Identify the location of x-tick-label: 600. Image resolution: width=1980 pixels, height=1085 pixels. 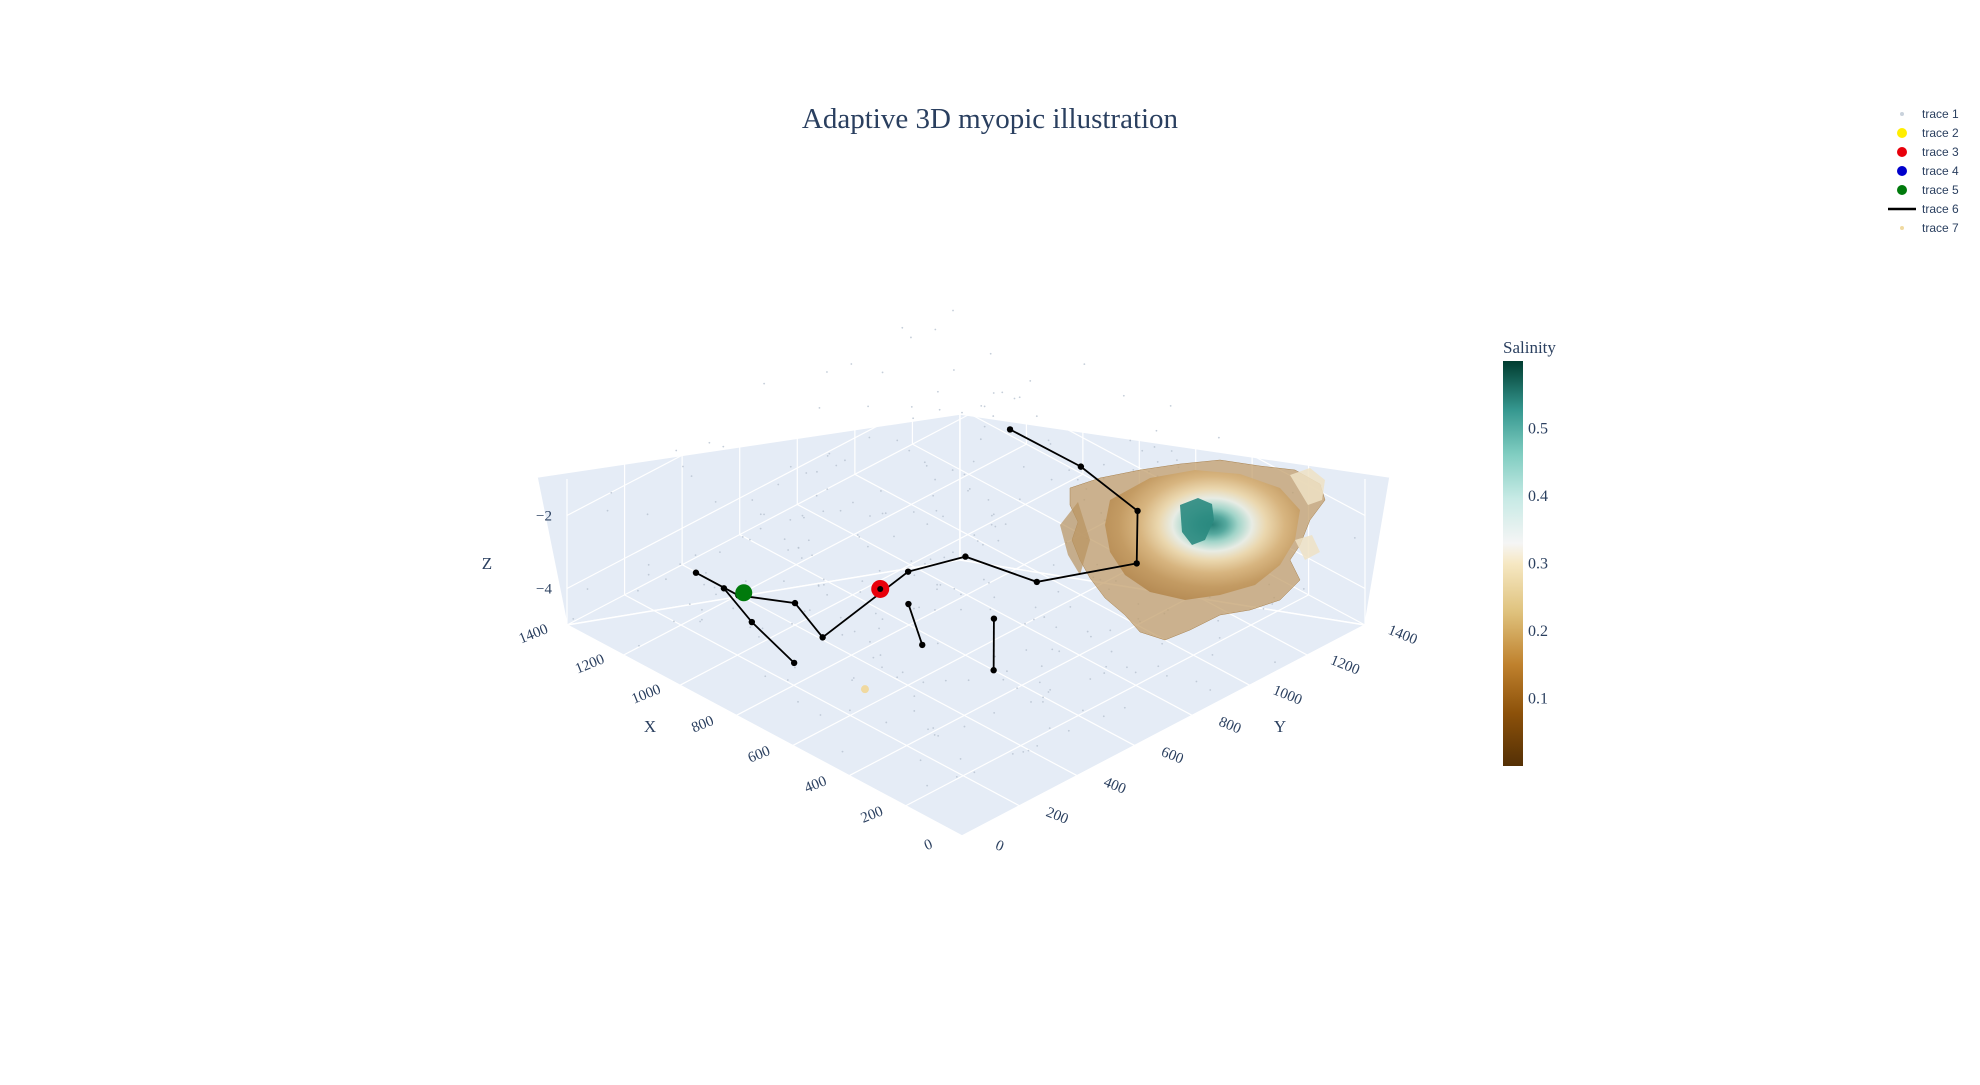
(759, 754).